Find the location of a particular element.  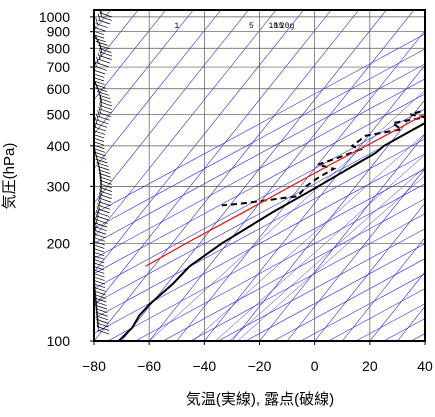

x-tick-label: −80 is located at coordinates (94, 366).